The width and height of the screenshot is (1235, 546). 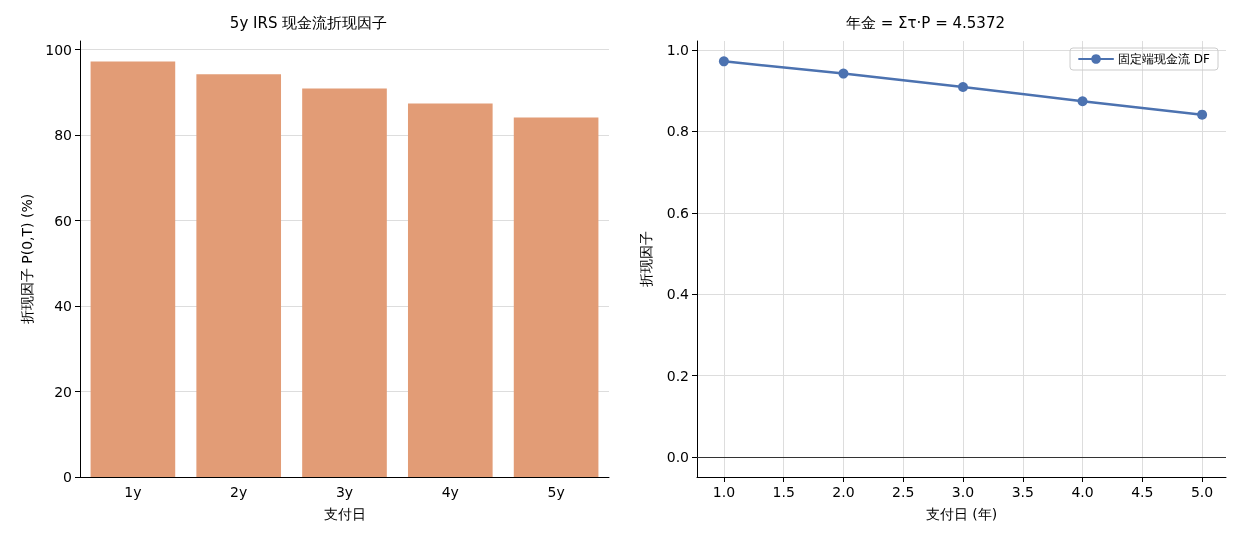 I want to click on y-tick-label: 20, so click(x=63, y=391).